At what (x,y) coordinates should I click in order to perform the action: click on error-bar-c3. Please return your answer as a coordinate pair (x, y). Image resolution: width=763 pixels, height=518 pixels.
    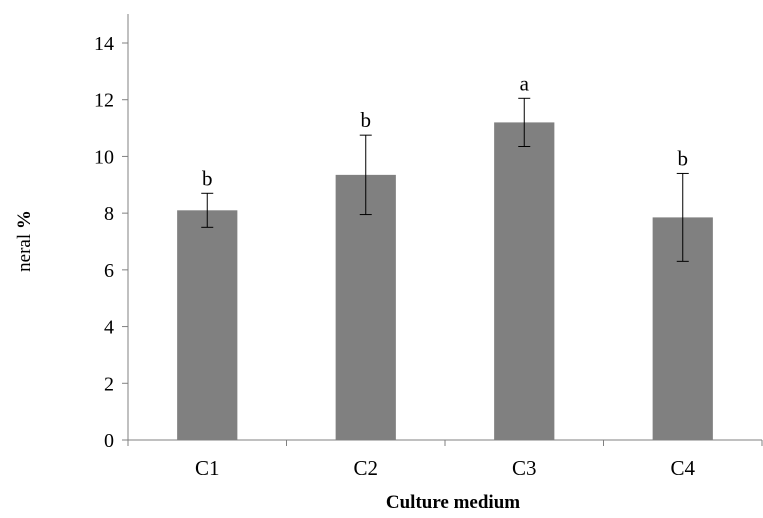
    Looking at the image, I should click on (524, 122).